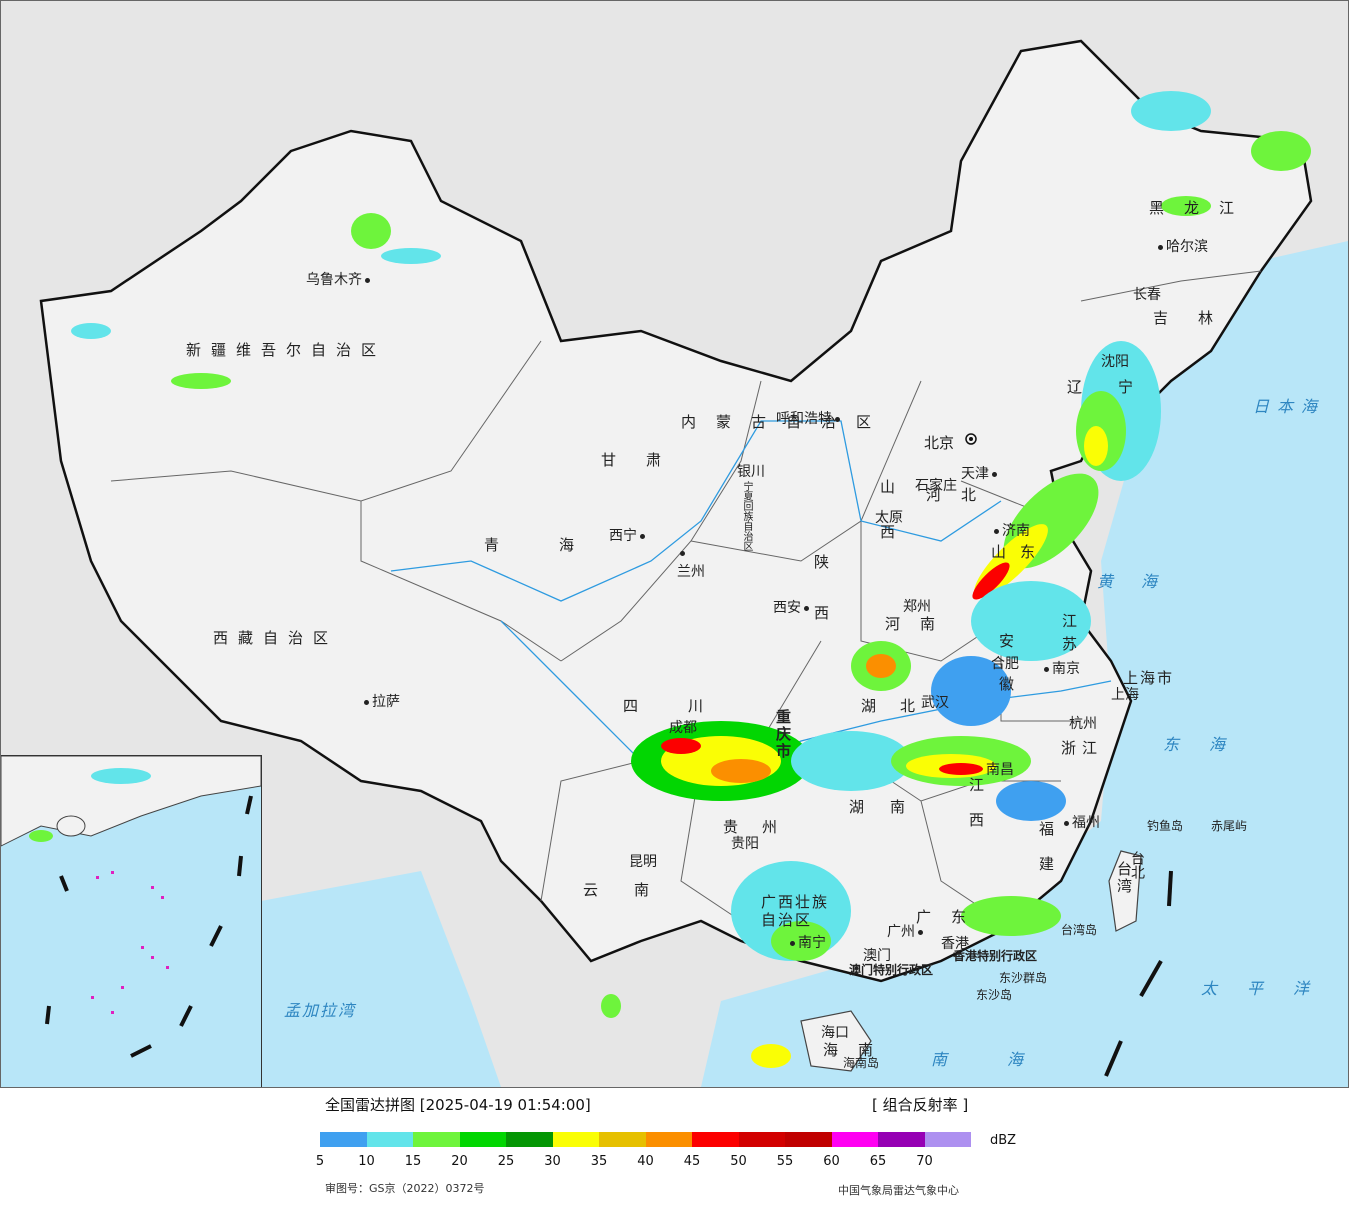 The height and width of the screenshot is (1208, 1349). What do you see at coordinates (1010, 530) in the screenshot?
I see `city-jinan: 济南` at bounding box center [1010, 530].